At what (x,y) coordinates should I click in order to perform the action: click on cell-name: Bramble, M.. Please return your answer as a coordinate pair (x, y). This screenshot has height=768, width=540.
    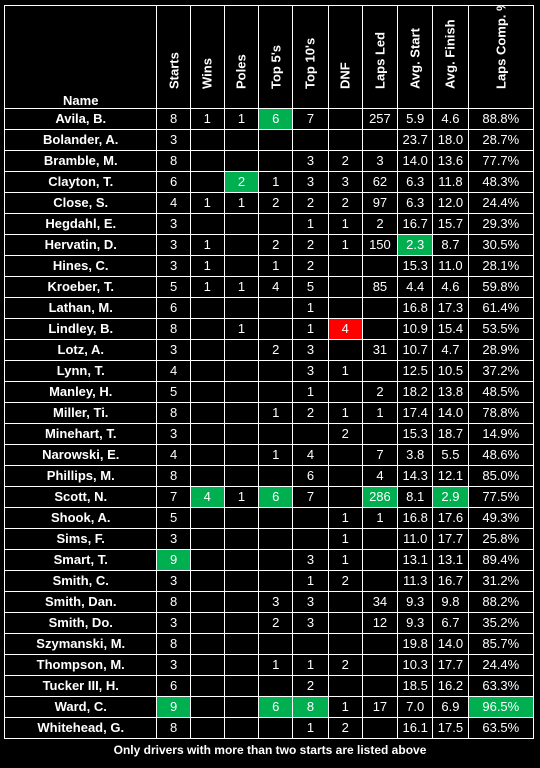
    Looking at the image, I should click on (80, 161).